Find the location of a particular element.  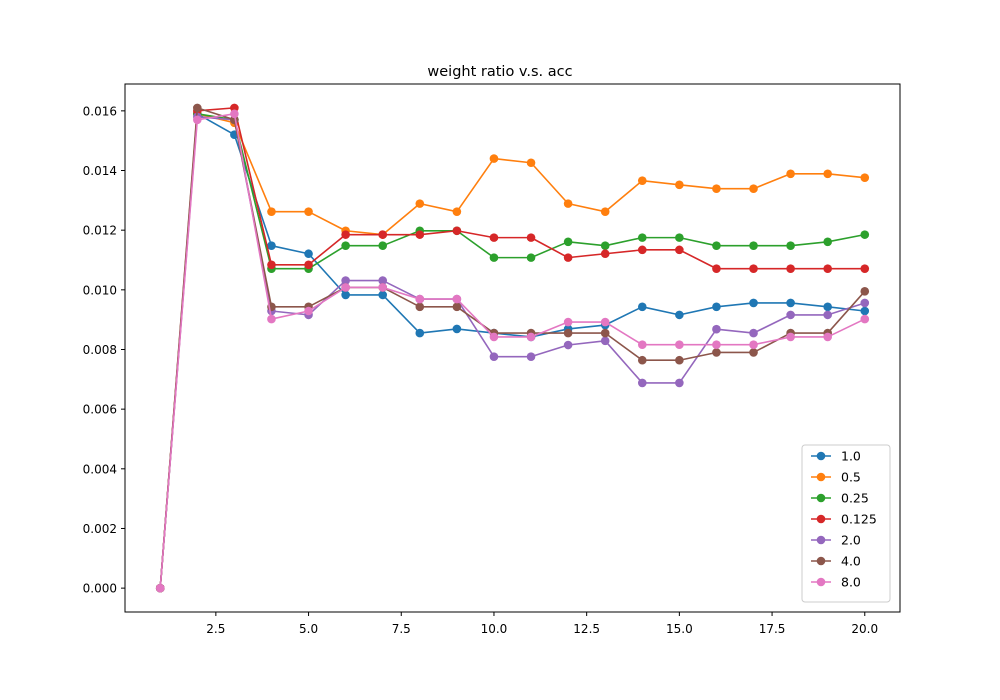

x-tick-label: 15.0 is located at coordinates (679, 629).